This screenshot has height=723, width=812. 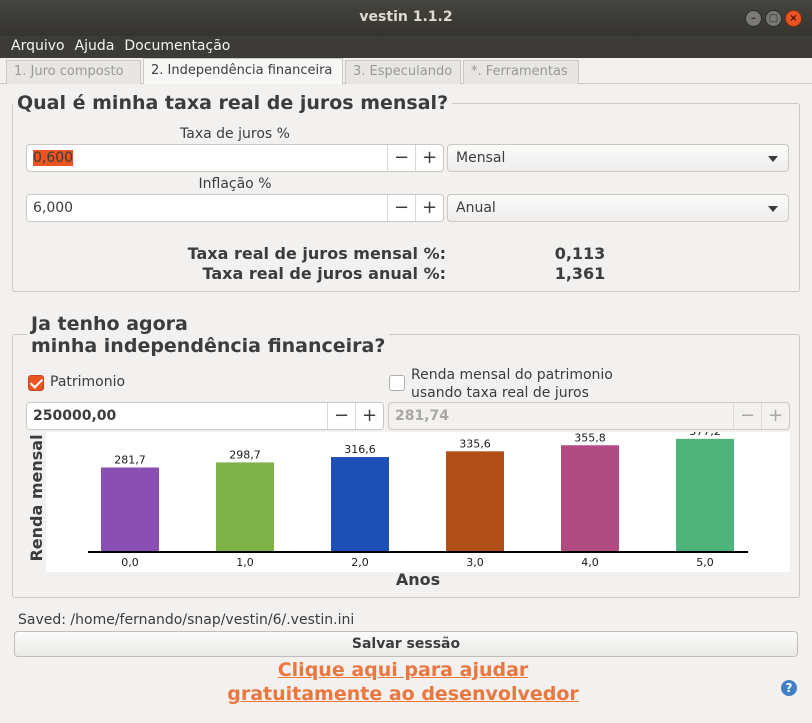 I want to click on x-tick-label-0: 0,0, so click(x=130, y=562).